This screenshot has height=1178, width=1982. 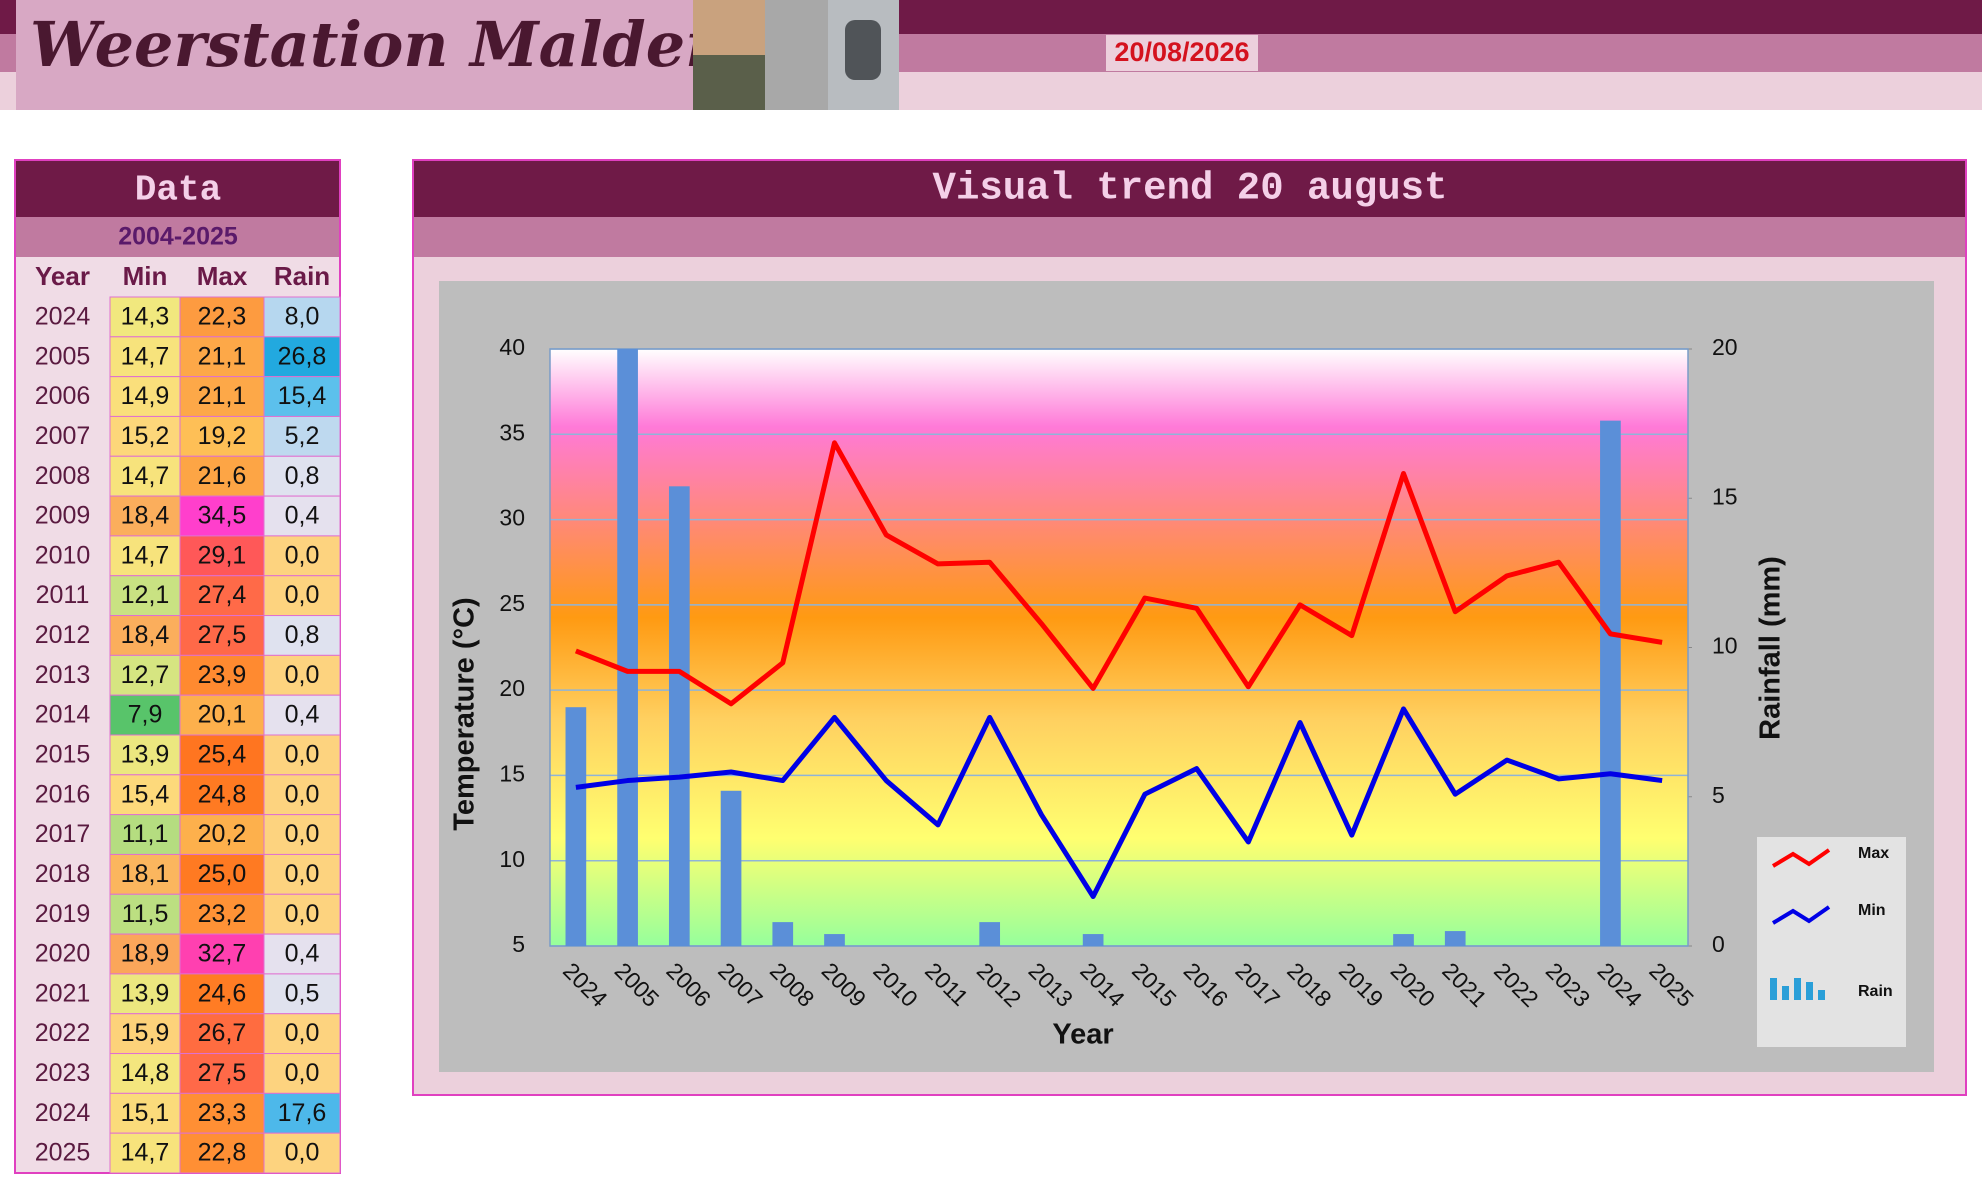 What do you see at coordinates (63, 675) in the screenshot?
I see `year-cell: 2013` at bounding box center [63, 675].